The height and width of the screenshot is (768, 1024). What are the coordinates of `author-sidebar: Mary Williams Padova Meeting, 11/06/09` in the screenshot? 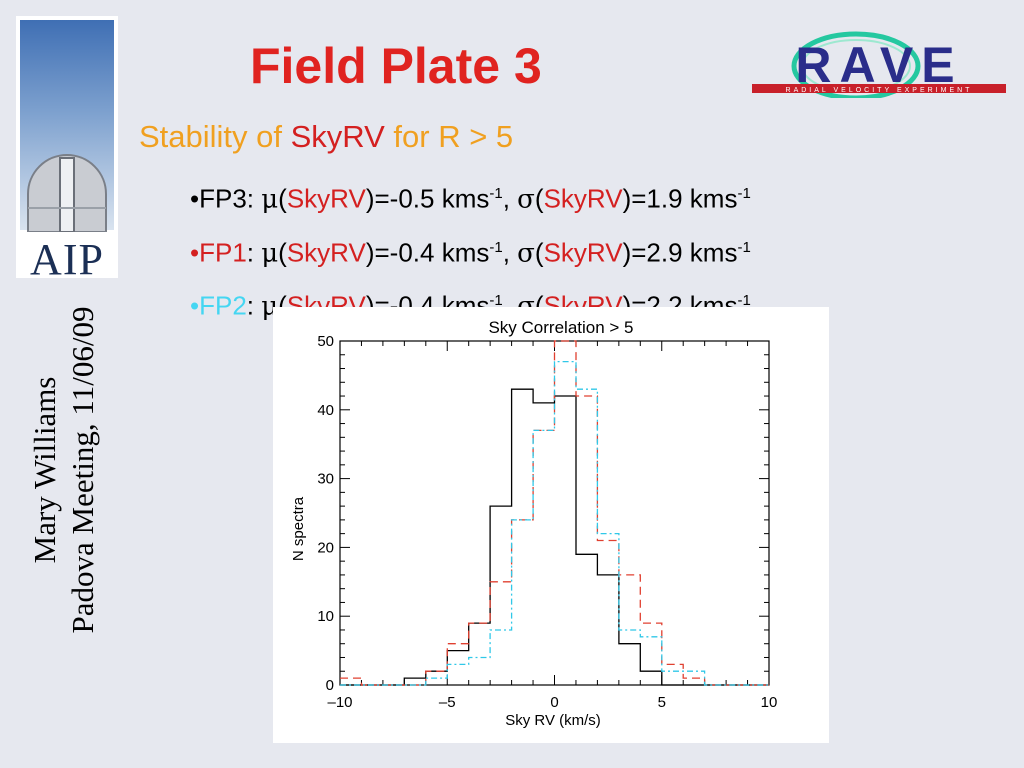 It's located at (66, 470).